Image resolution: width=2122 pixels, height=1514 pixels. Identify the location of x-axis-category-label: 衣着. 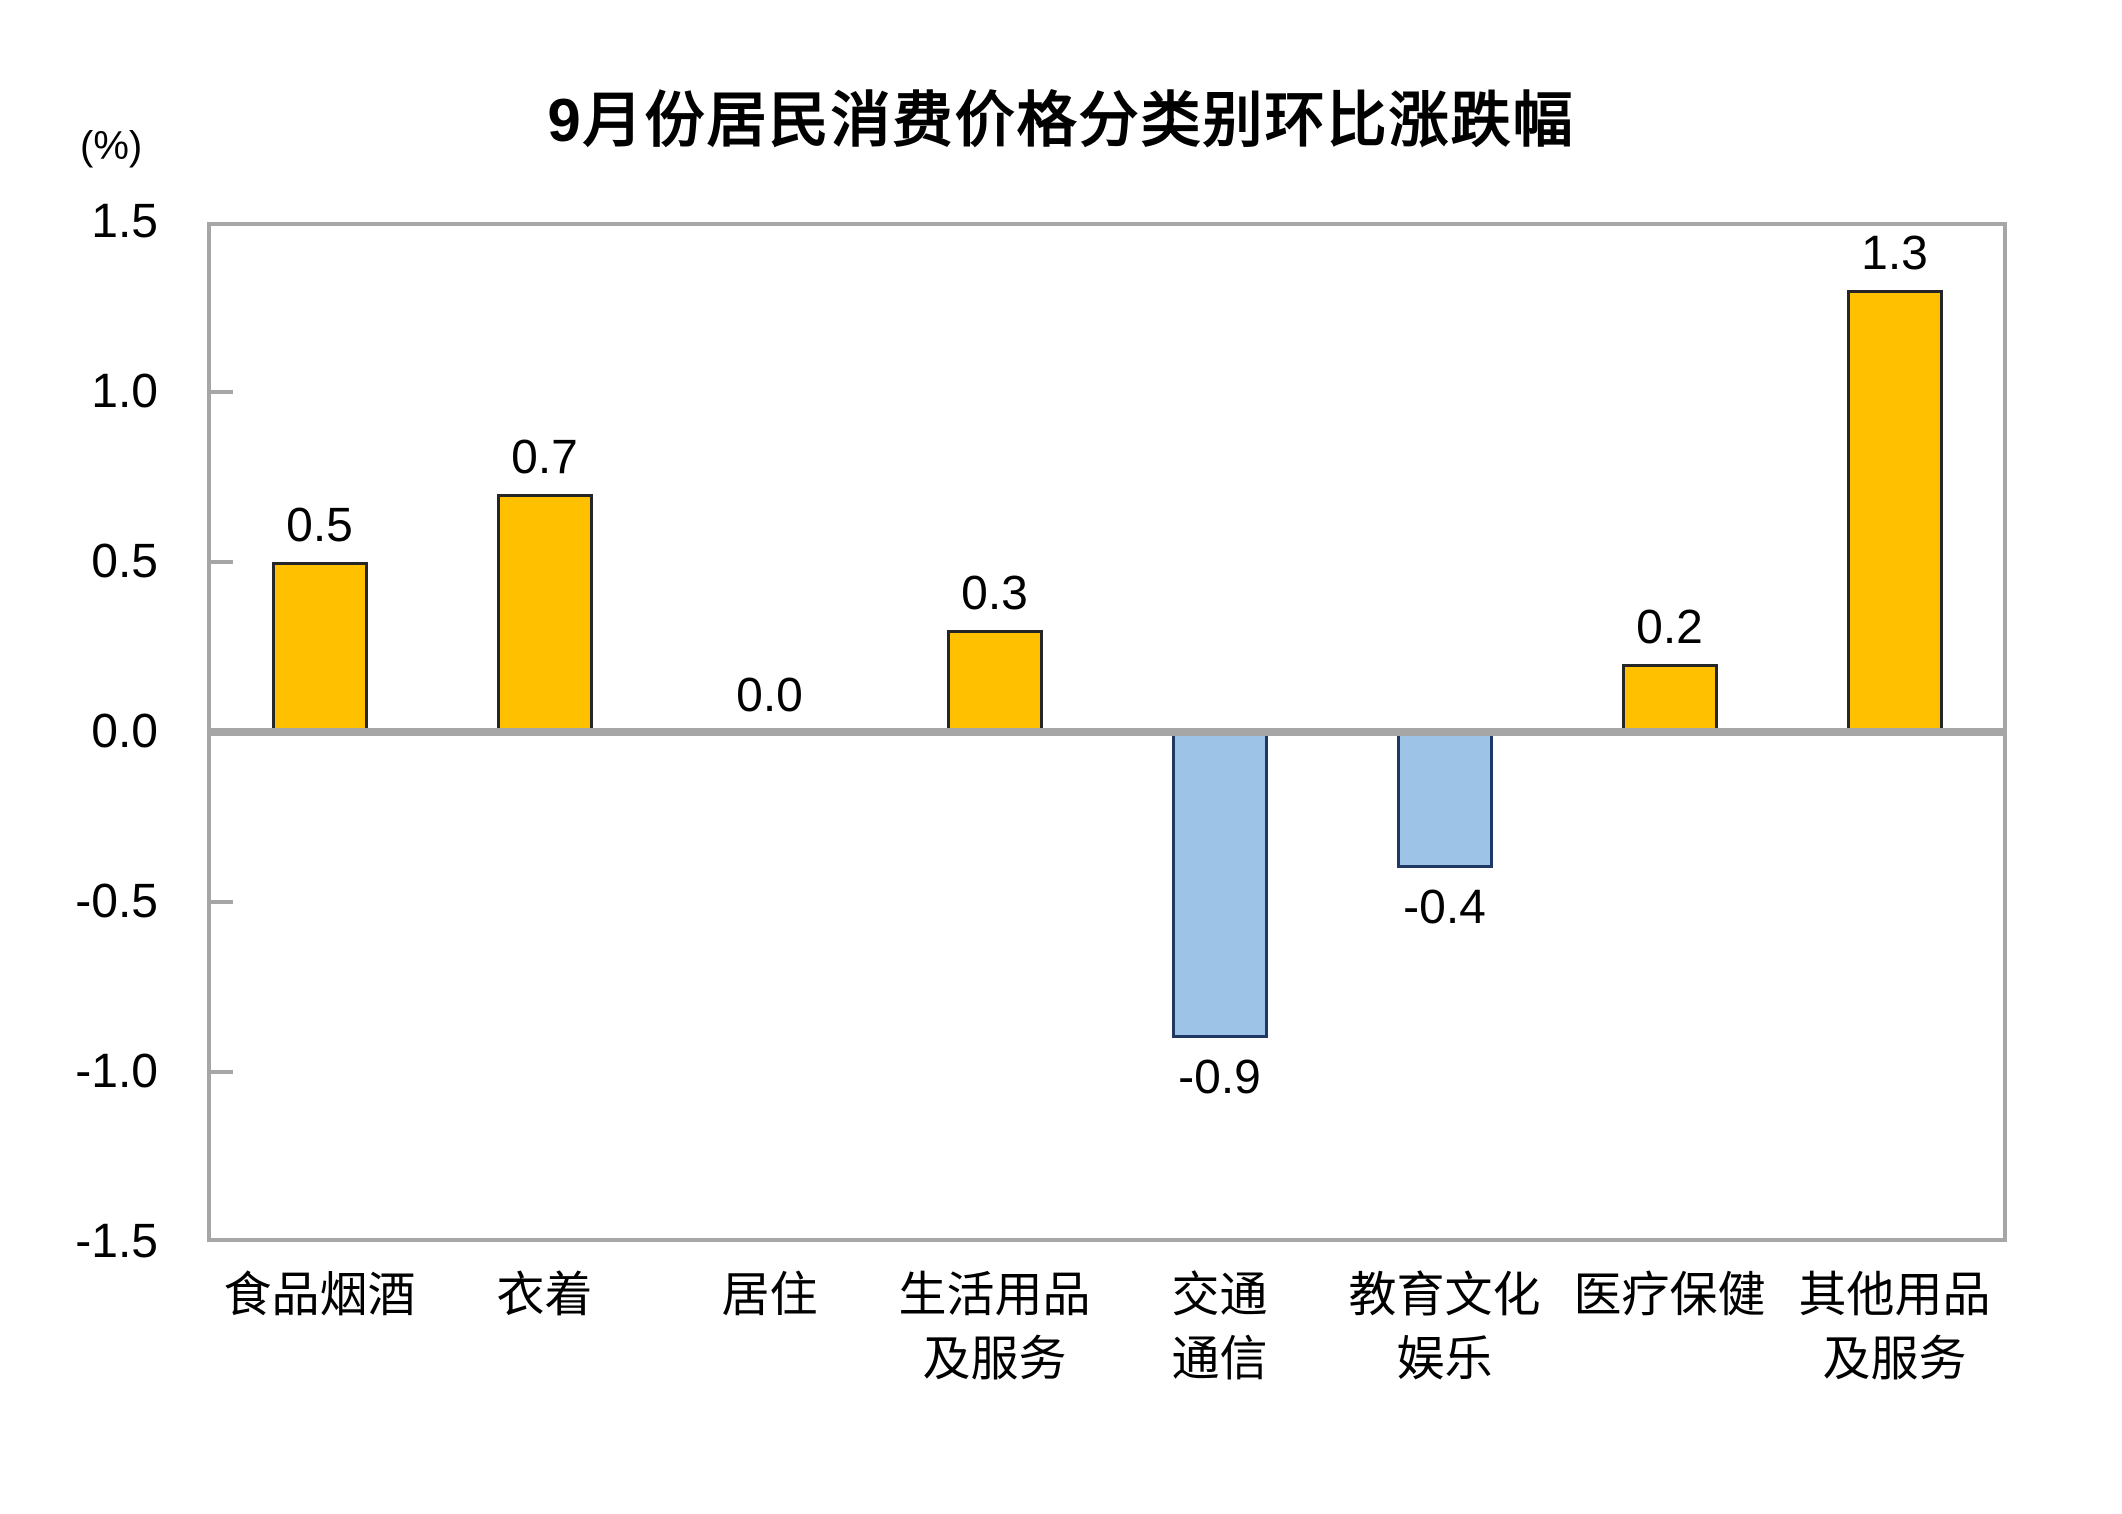
(544, 1295).